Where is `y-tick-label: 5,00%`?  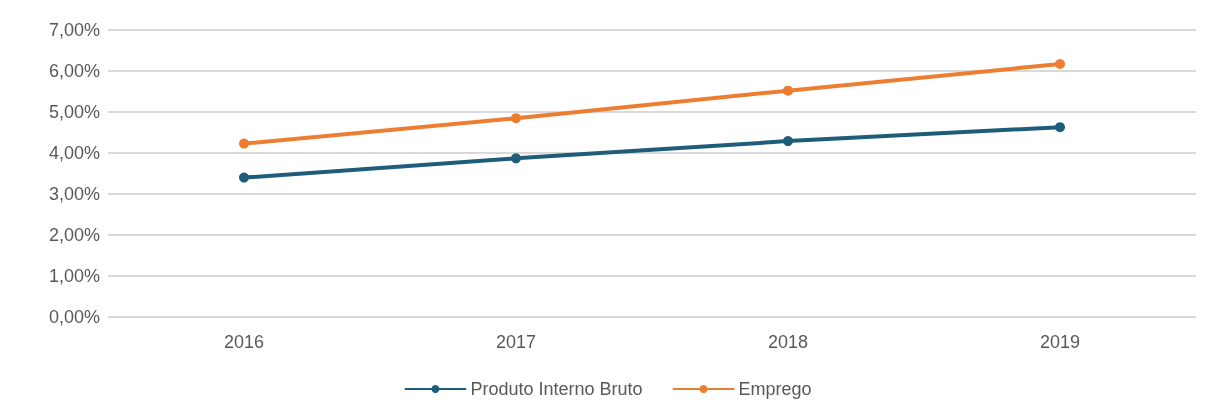 y-tick-label: 5,00% is located at coordinates (74, 112).